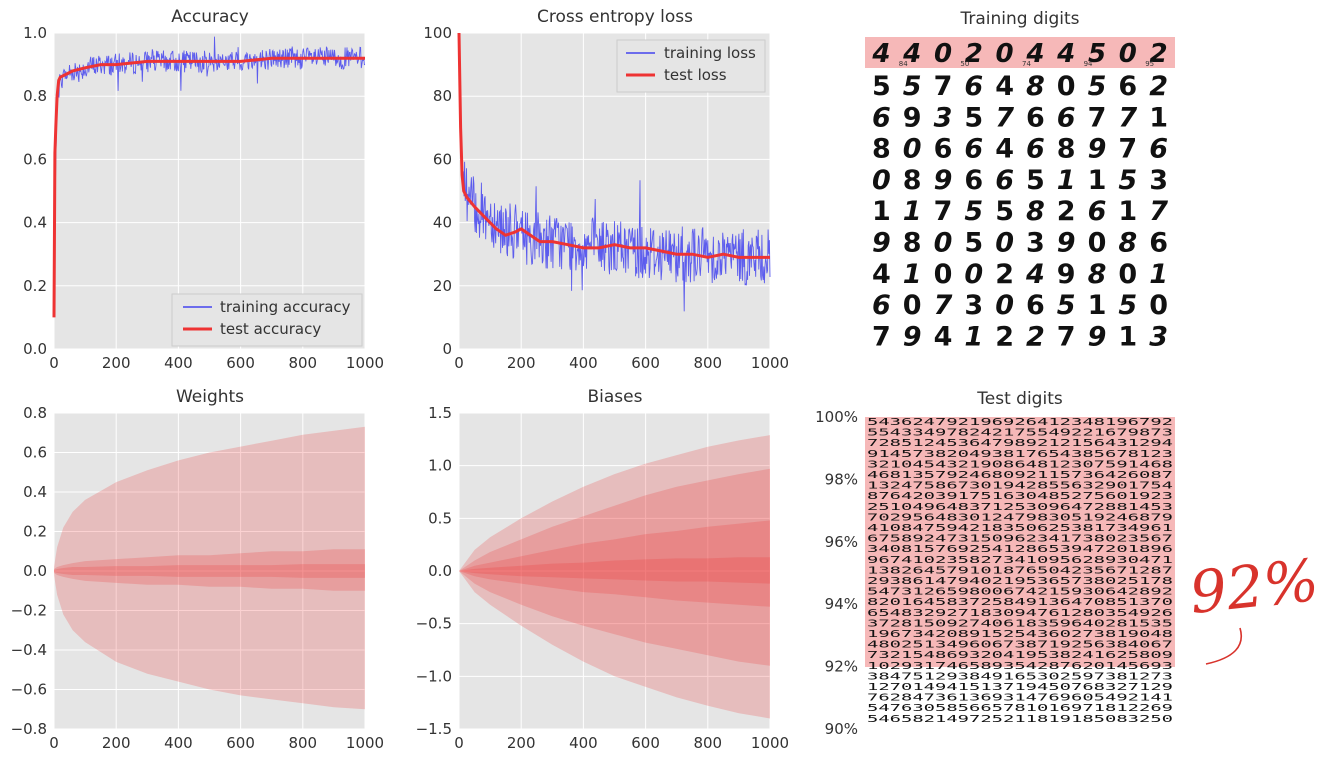 This screenshot has height=764, width=1318. What do you see at coordinates (440, 466) in the screenshot?
I see `y-tick-label: 1.0` at bounding box center [440, 466].